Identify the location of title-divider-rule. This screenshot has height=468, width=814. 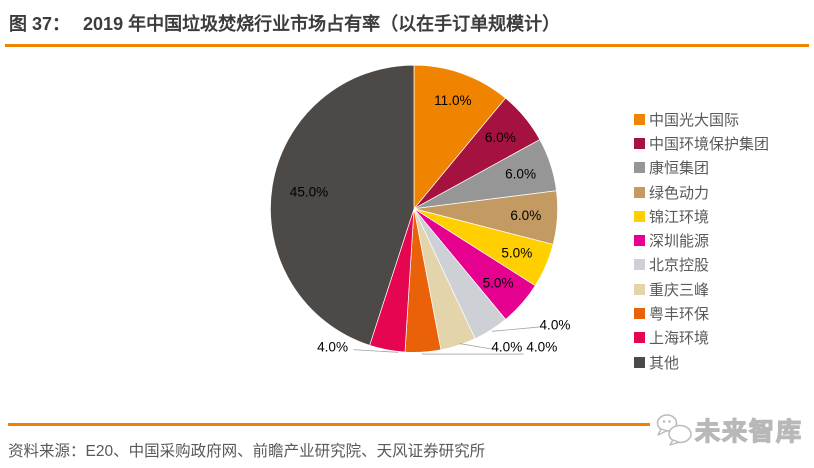
(407, 45).